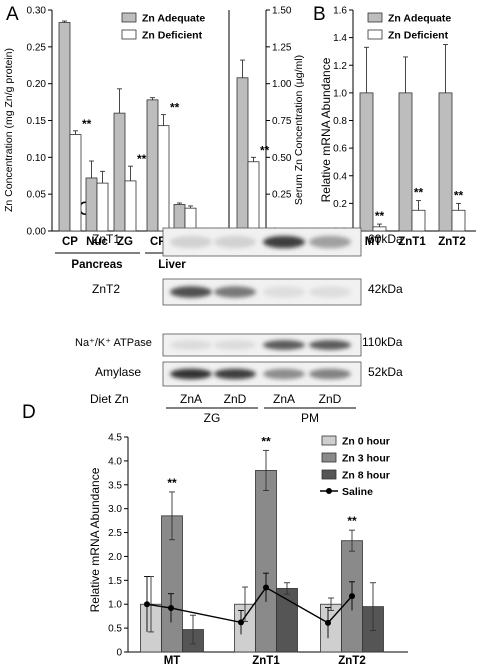  I want to click on panel-label-a: A, so click(12, 14).